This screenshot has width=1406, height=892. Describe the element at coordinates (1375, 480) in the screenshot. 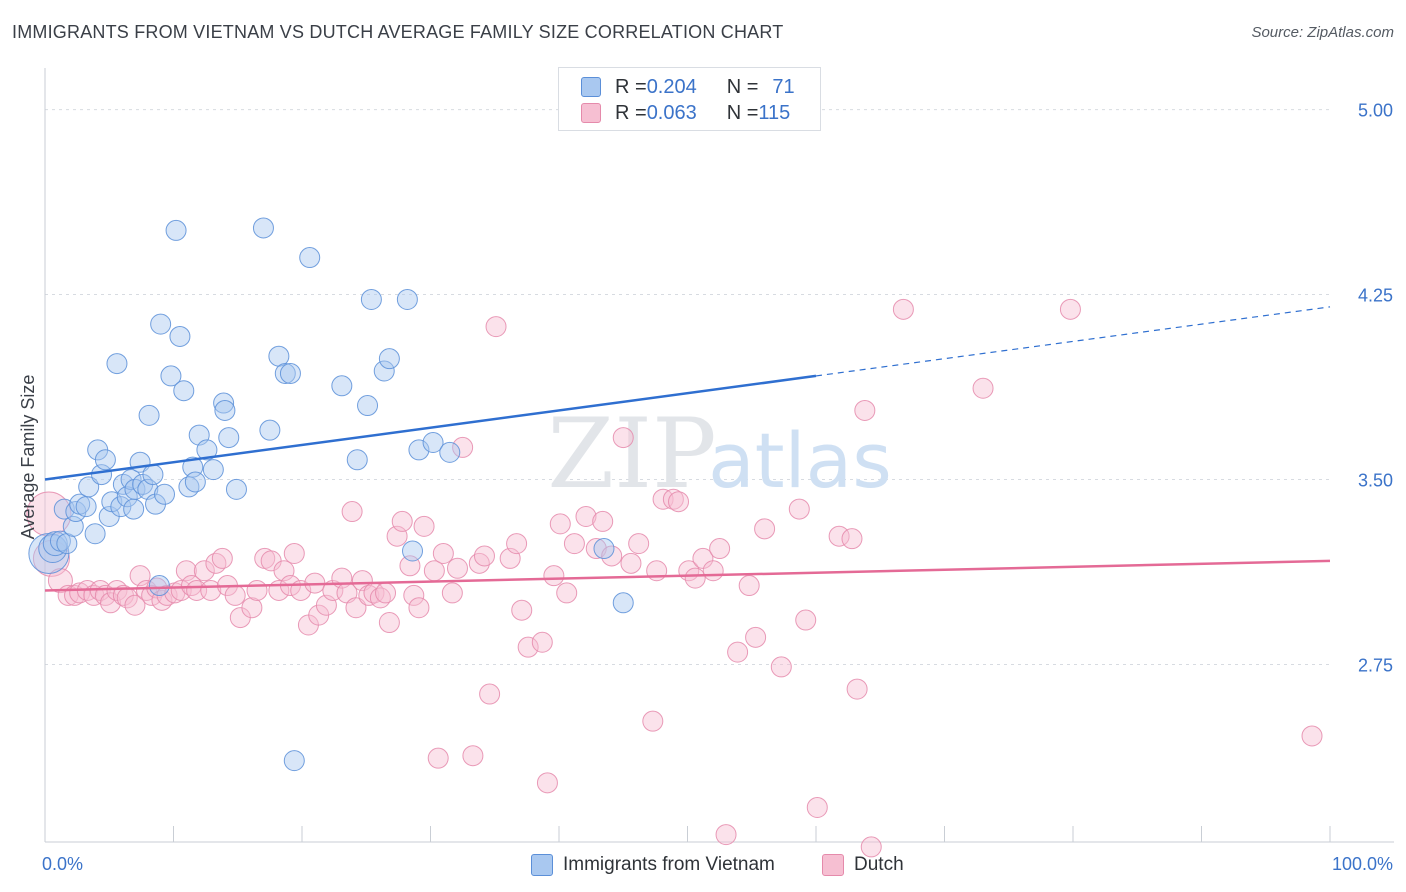

I see `y-tick-label: 3.50` at that location.